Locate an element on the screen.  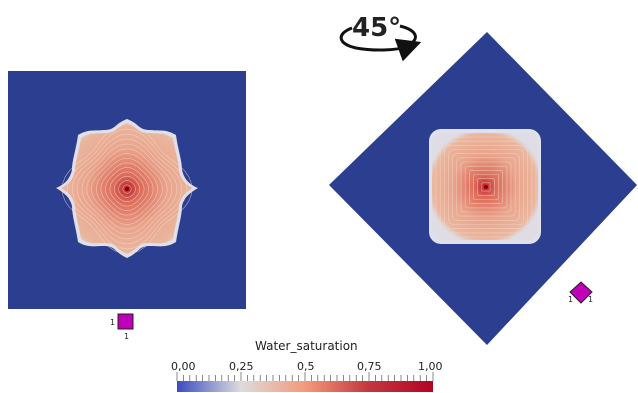
rotation-arrow-back is located at coordinates (408, 35).